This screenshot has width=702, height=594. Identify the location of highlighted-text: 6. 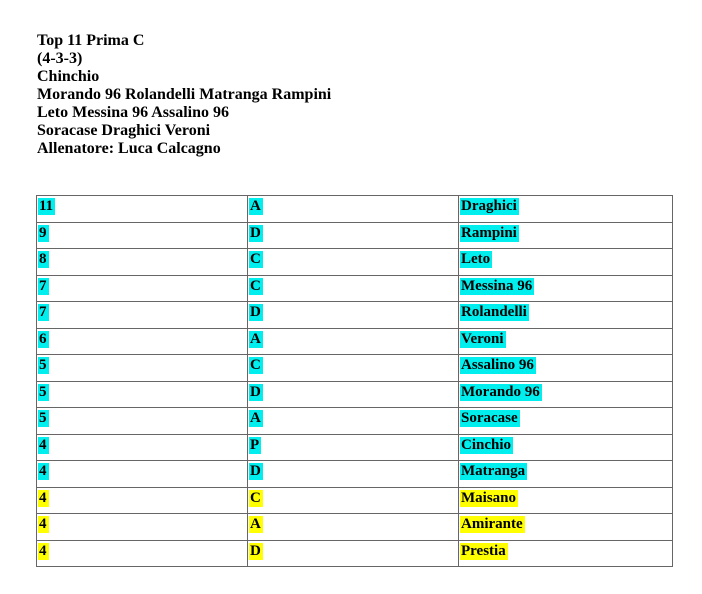
(43, 339).